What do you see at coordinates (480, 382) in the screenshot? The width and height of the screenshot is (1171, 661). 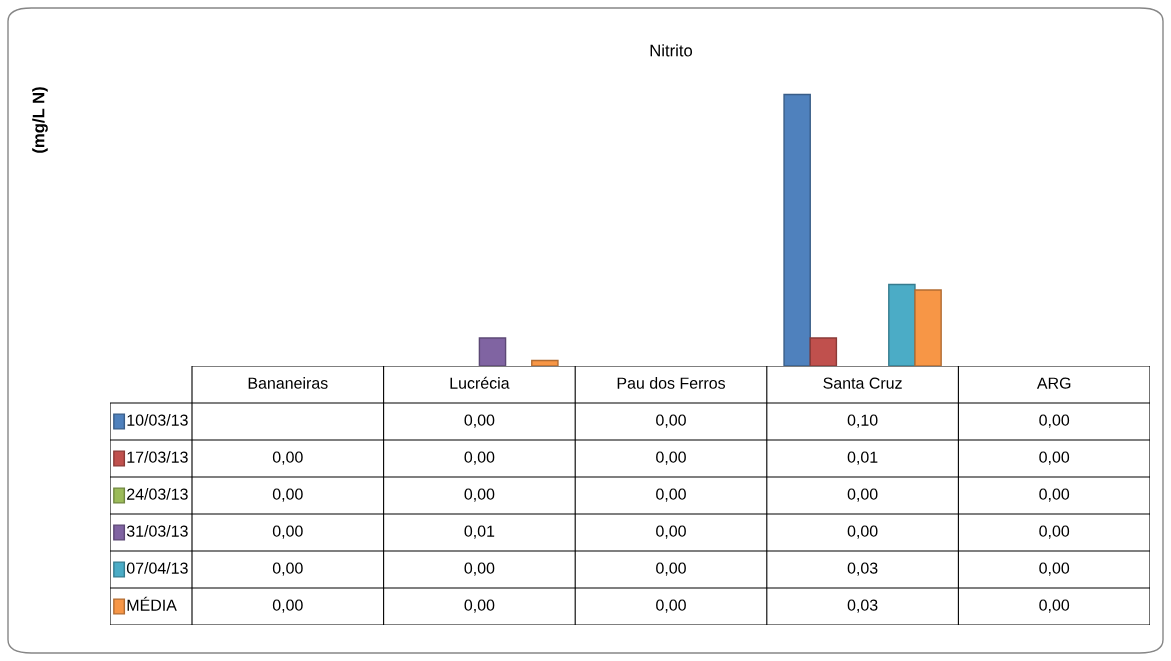 I see `x-tick-label: Lucrécia` at bounding box center [480, 382].